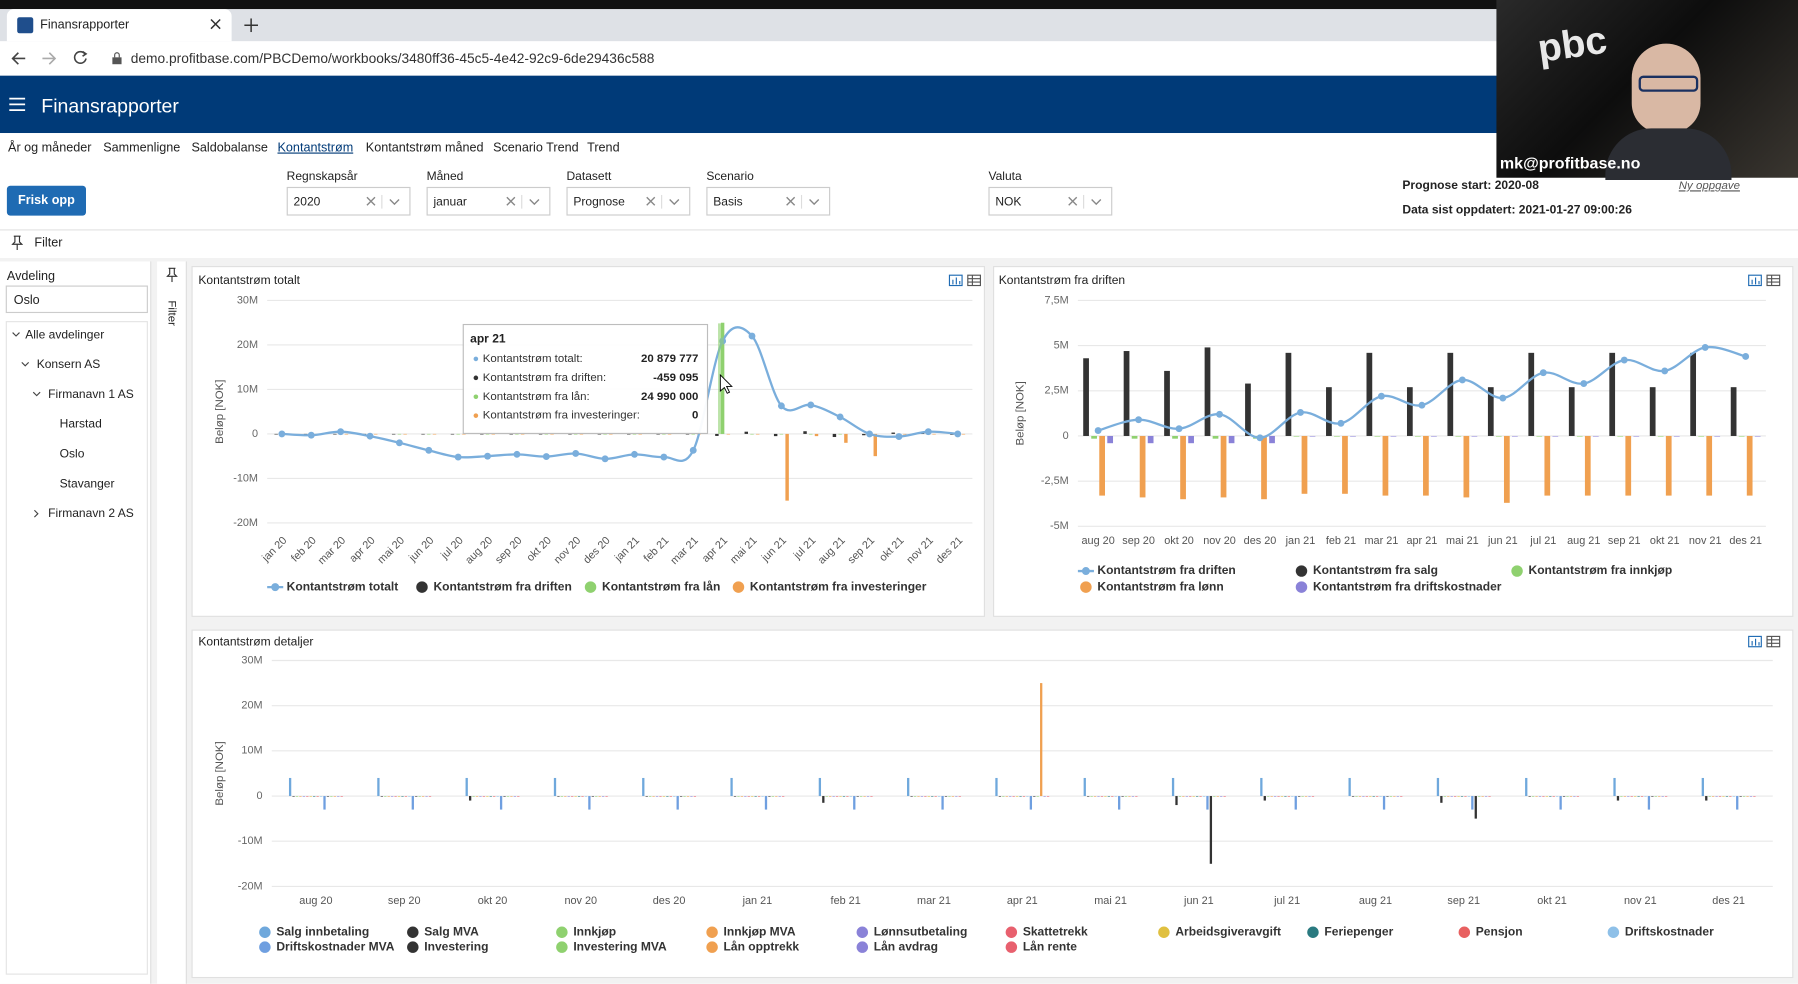 The height and width of the screenshot is (984, 1798). Describe the element at coordinates (76, 299) in the screenshot. I see `department-search: Oslo` at that location.